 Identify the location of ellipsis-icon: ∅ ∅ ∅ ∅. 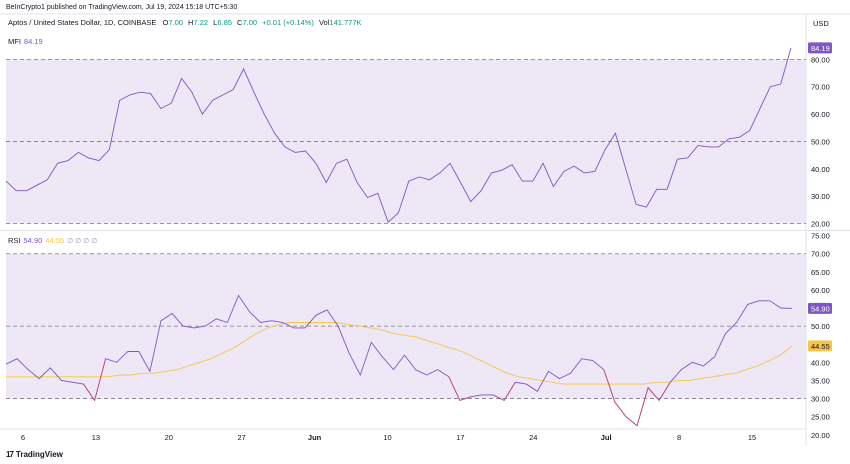
(82, 241).